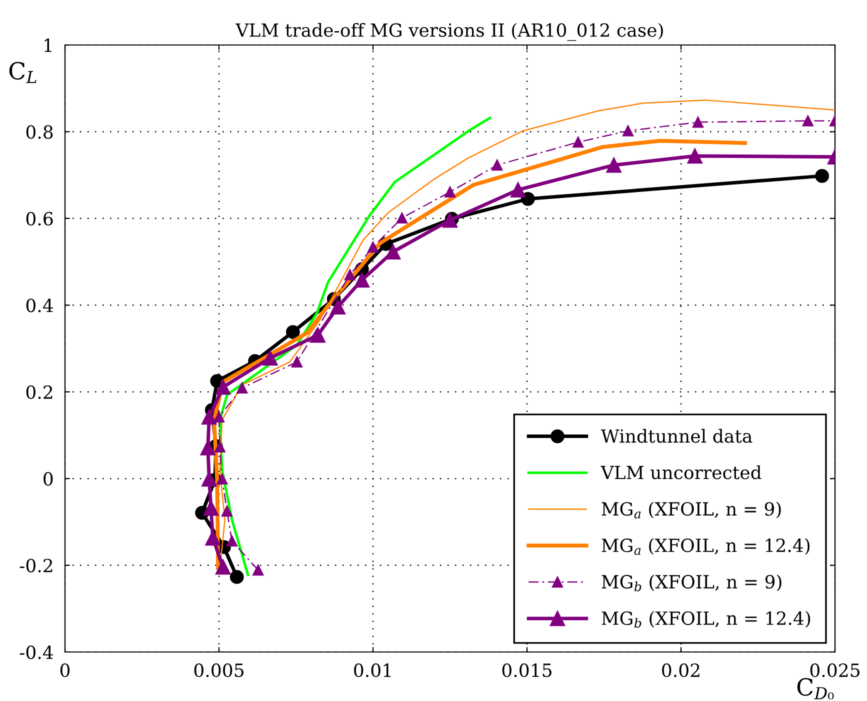  I want to click on legend-label: MG$_{a}$ (XFOIL, n = 9), so click(691, 510).